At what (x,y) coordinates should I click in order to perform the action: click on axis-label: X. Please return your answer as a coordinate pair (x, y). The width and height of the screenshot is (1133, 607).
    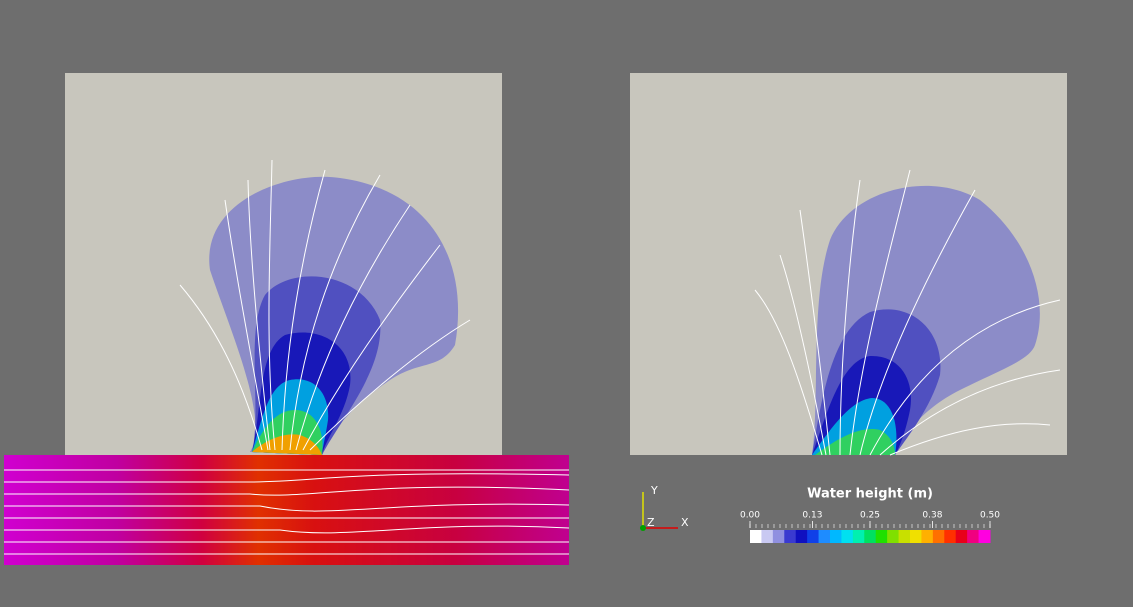
    Looking at the image, I should click on (685, 522).